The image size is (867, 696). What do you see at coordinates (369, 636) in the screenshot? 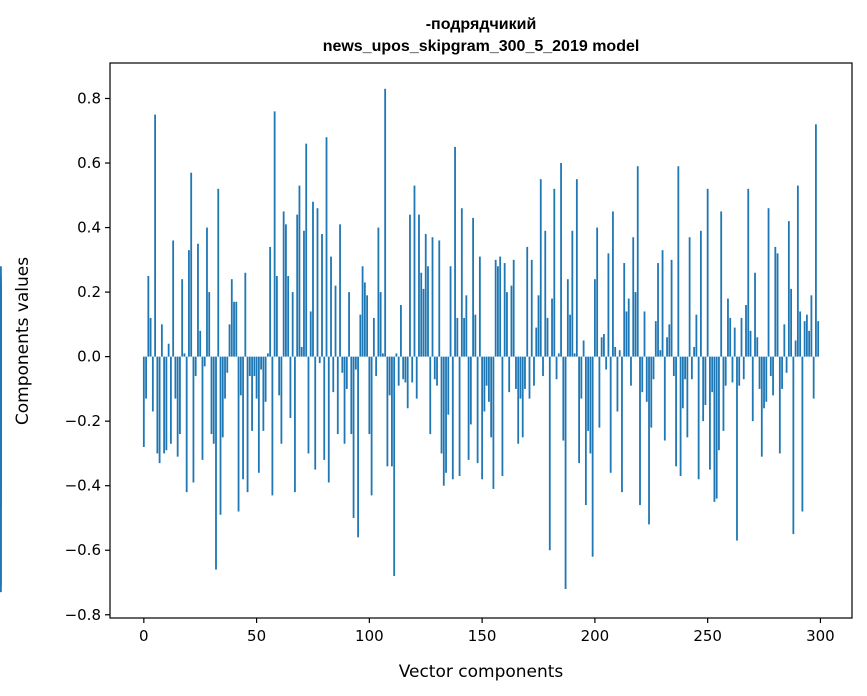
I see `x-tick-label: 100` at bounding box center [369, 636].